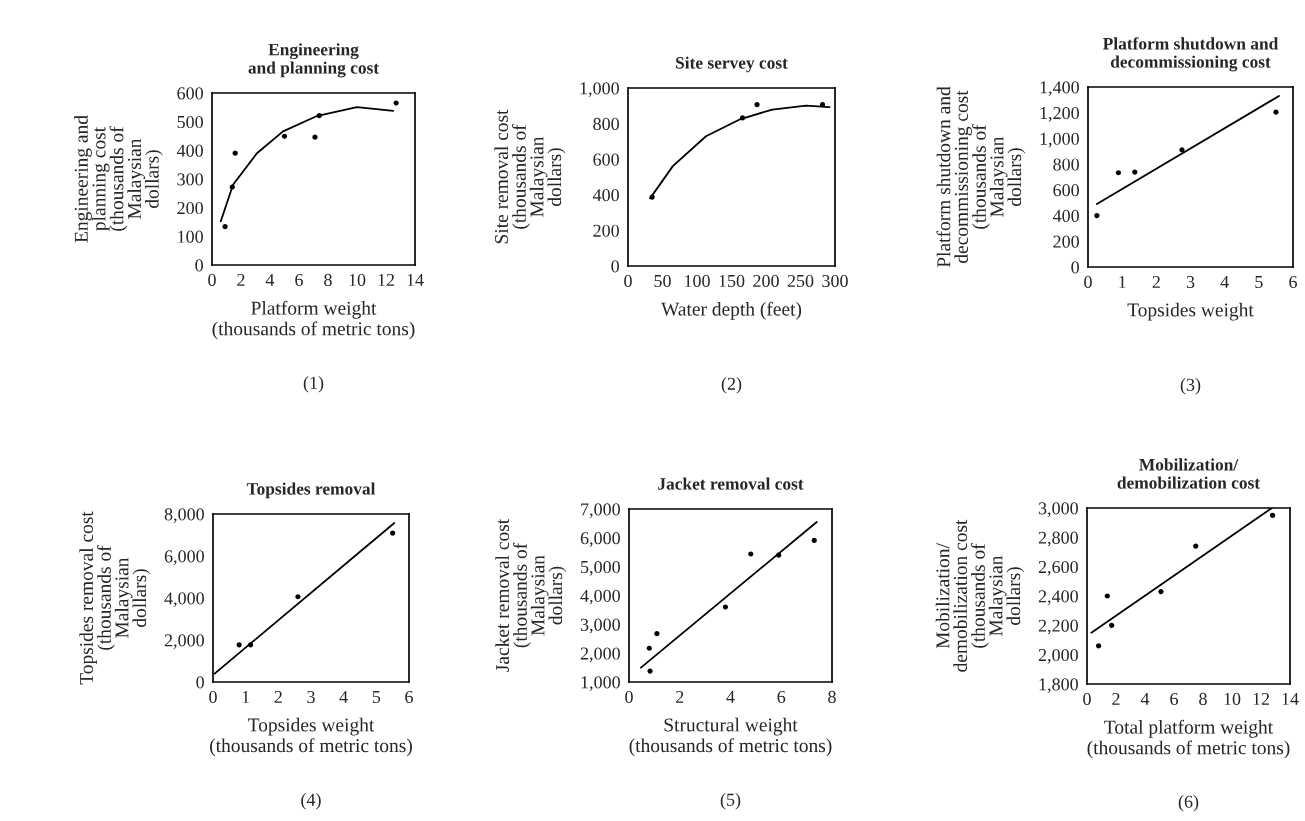 Image resolution: width=1305 pixels, height=821 pixels. Describe the element at coordinates (1190, 311) in the screenshot. I see `x-axis-title: Topsides weight` at that location.